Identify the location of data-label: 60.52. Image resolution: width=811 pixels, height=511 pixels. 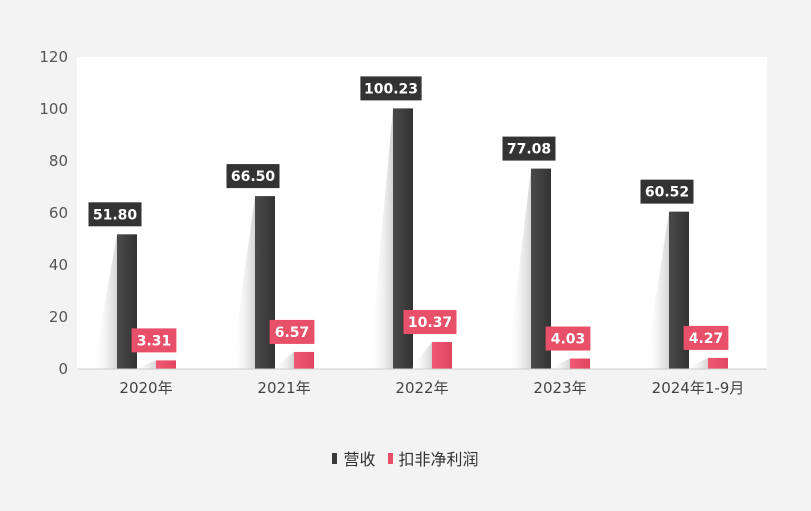
(667, 193).